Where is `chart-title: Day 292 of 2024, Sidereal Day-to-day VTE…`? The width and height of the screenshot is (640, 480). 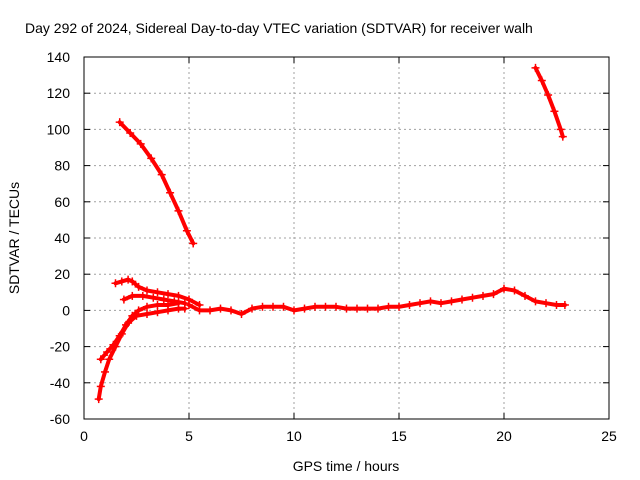 chart-title: Day 292 of 2024, Sidereal Day-to-day VTE… is located at coordinates (279, 28).